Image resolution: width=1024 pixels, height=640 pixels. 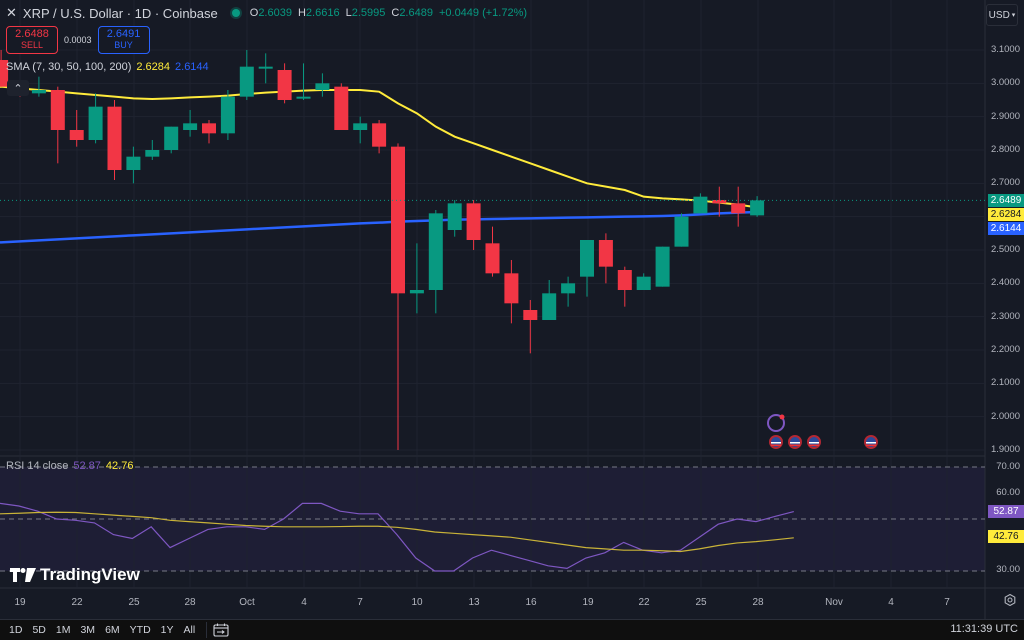 I want to click on sma-blue-price-label: 2.6144, so click(x=1006, y=228).